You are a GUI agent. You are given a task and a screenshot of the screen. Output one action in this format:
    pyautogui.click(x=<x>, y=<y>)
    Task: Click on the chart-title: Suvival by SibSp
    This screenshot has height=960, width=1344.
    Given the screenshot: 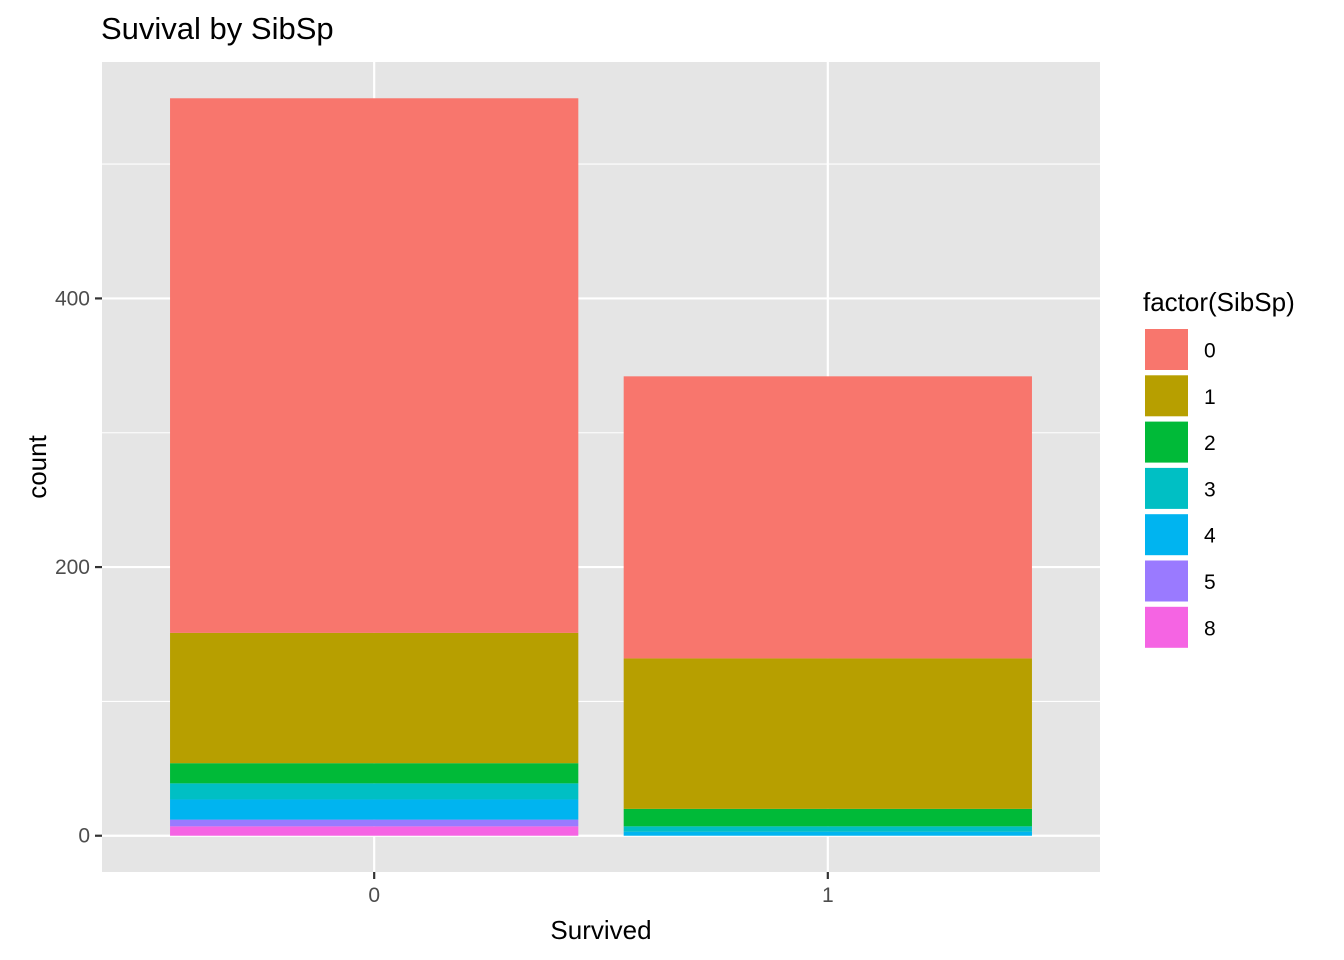 What is the action you would take?
    pyautogui.click(x=217, y=28)
    